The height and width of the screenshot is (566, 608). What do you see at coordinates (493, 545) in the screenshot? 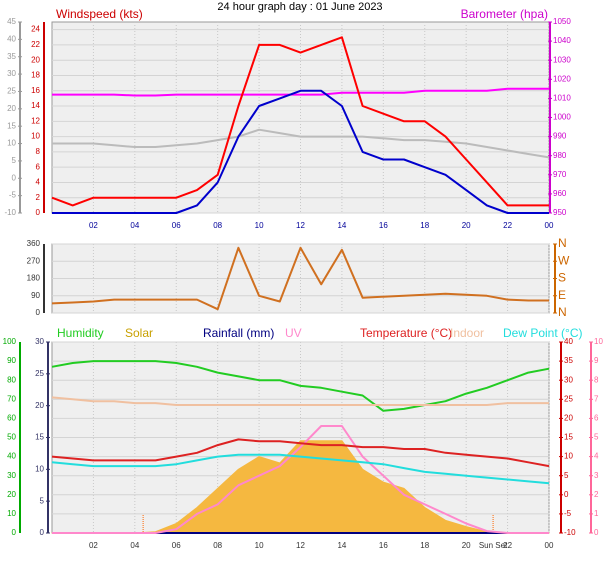
I see `annotation: Sun Set` at bounding box center [493, 545].